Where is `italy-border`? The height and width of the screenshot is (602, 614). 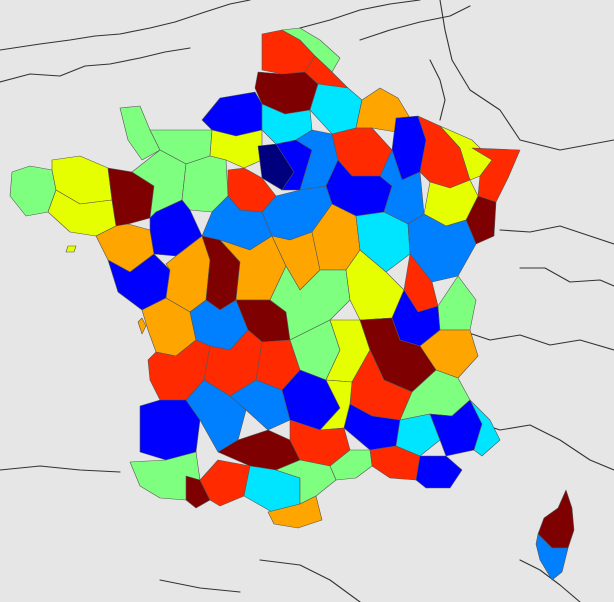
italy-border is located at coordinates (536, 400).